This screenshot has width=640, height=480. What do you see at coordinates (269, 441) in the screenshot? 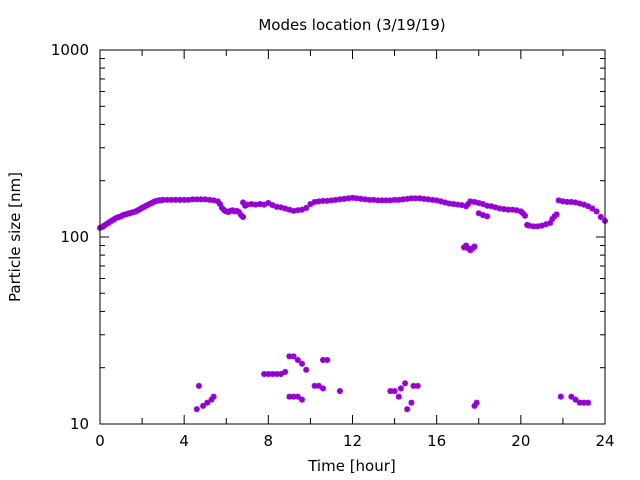
I see `x-tick-label: 8` at bounding box center [269, 441].